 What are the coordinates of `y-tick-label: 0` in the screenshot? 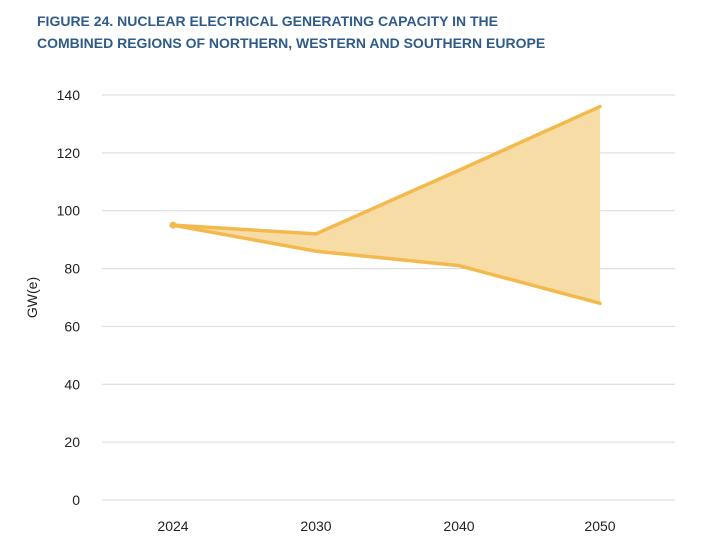 It's located at (76, 500).